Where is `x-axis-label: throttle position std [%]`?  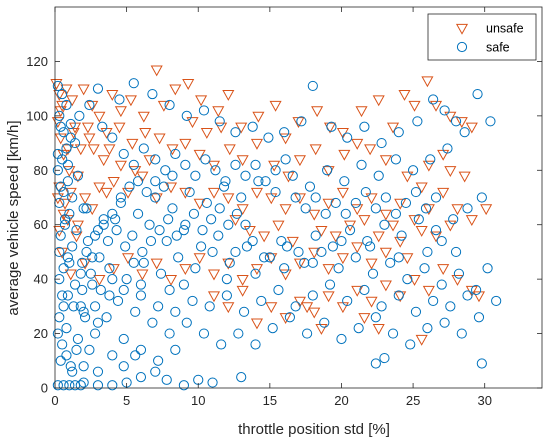
x-axis-label: throttle position std [%] is located at coordinates (314, 429).